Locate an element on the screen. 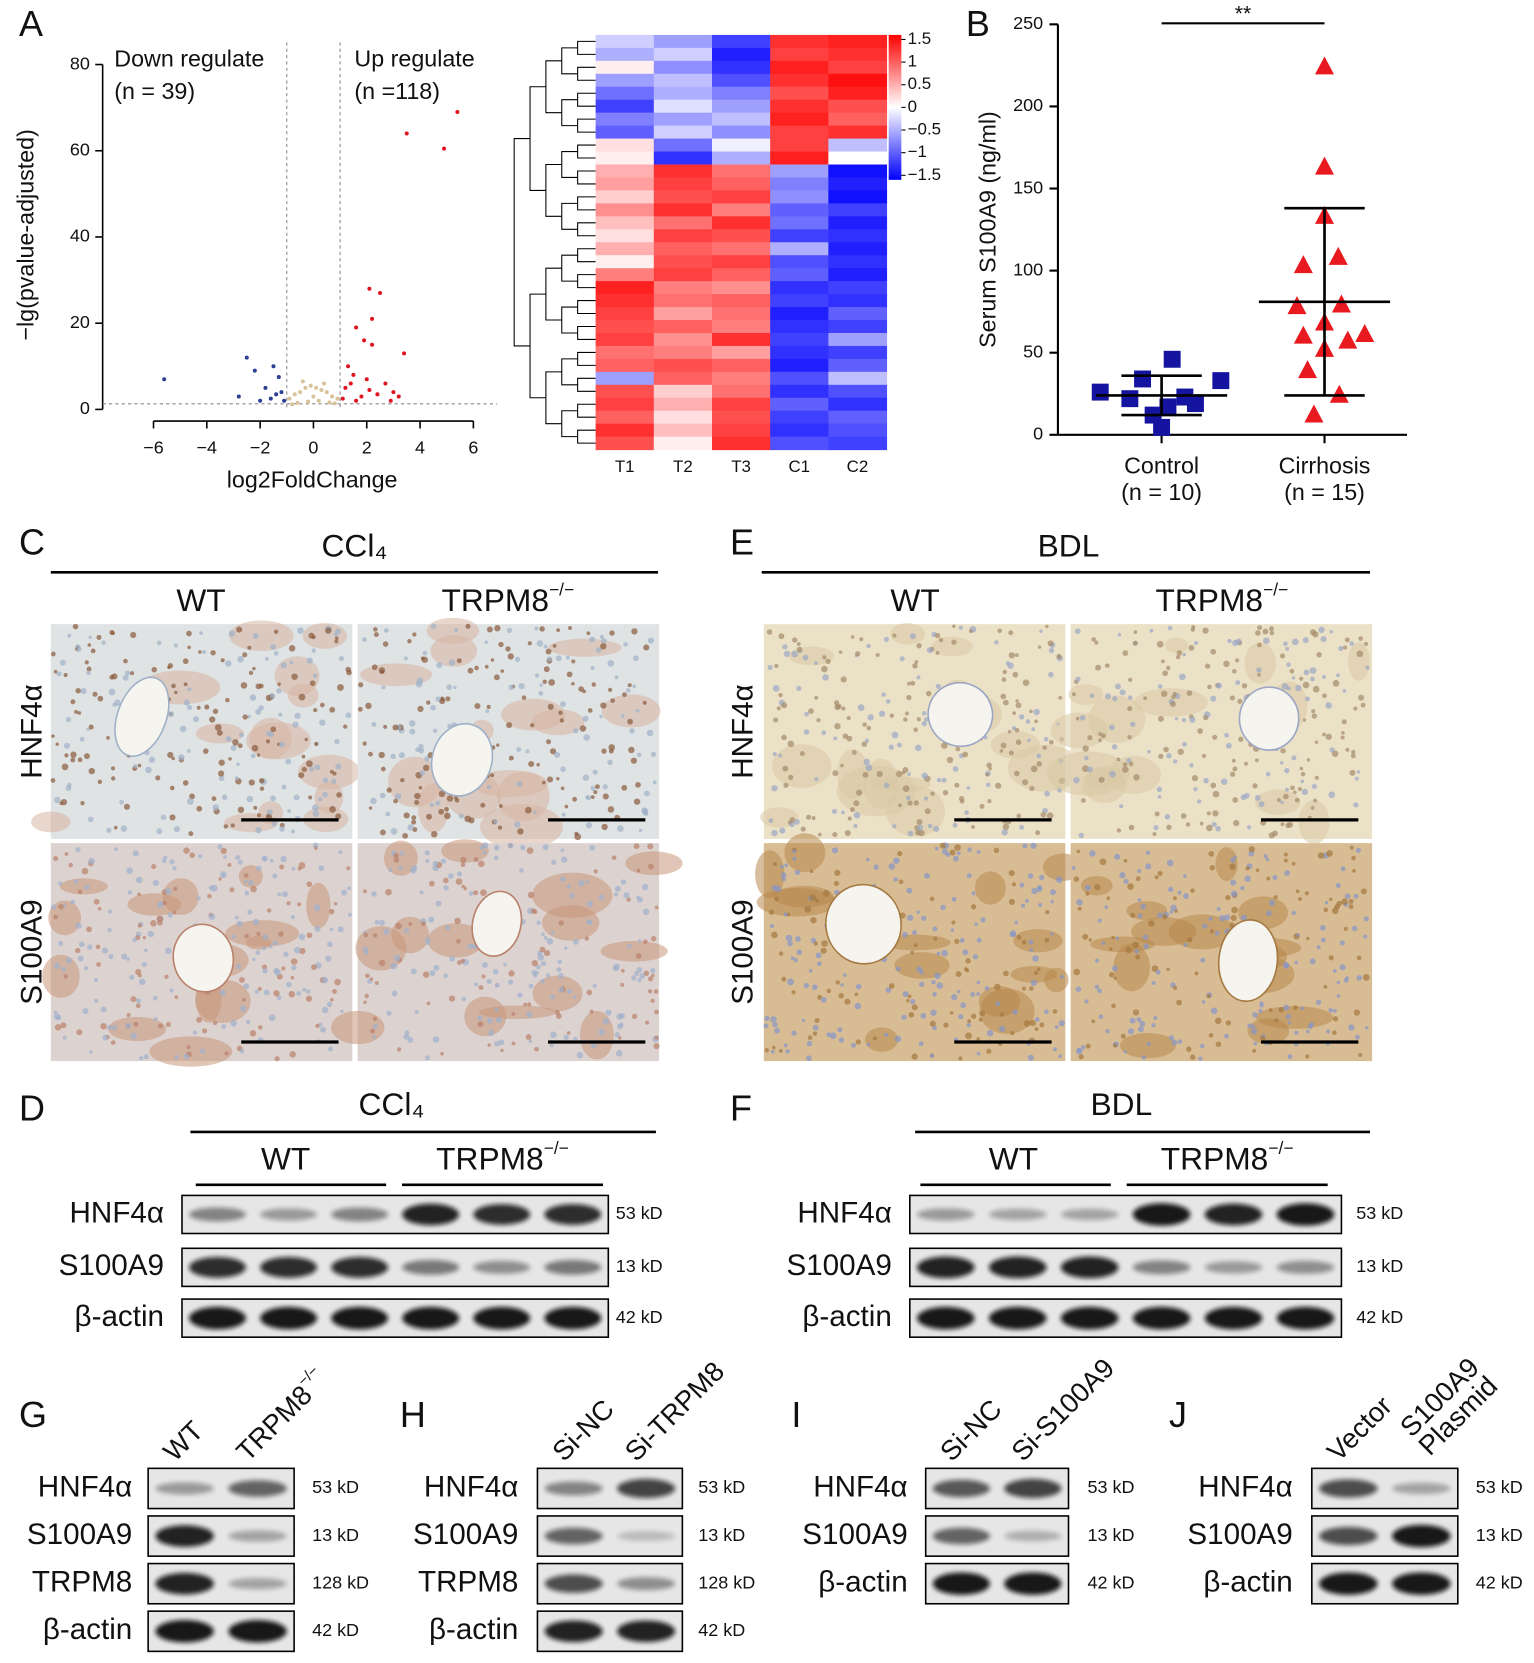 The width and height of the screenshot is (1534, 1663). dendrogram is located at coordinates (569, 113).